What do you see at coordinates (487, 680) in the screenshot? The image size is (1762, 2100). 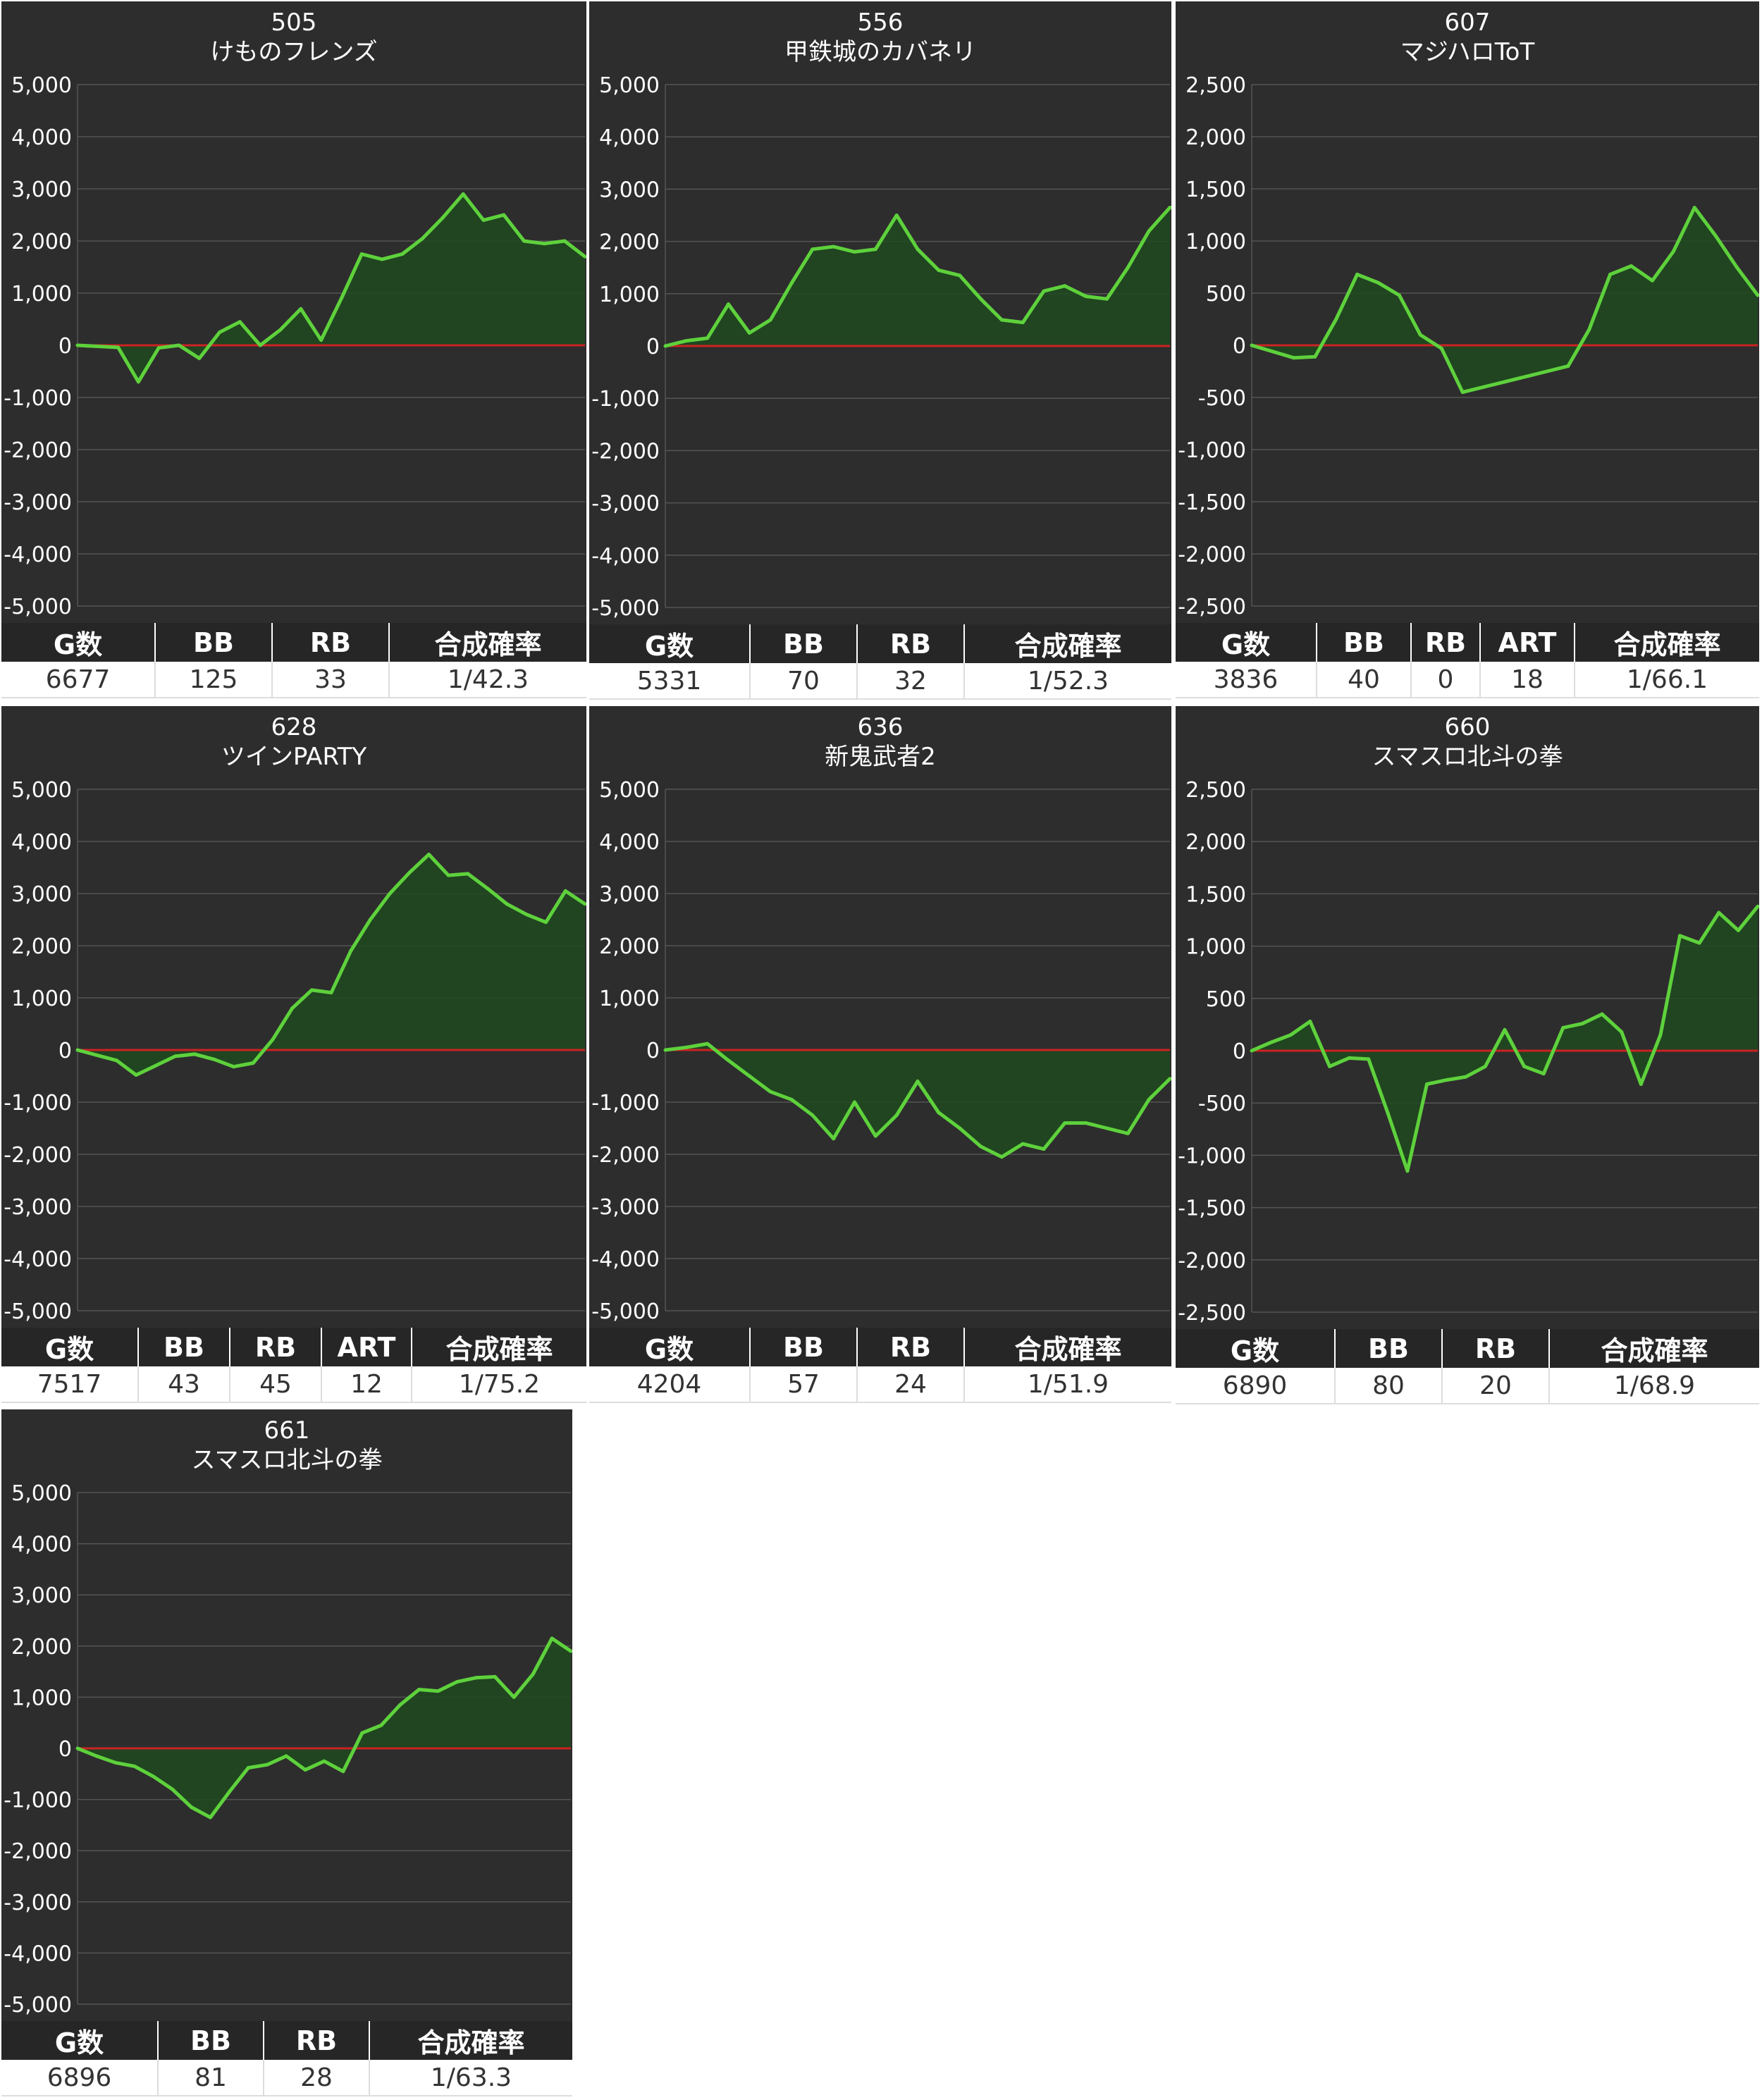 I see `combined-probability-value: 1/42.3` at bounding box center [487, 680].